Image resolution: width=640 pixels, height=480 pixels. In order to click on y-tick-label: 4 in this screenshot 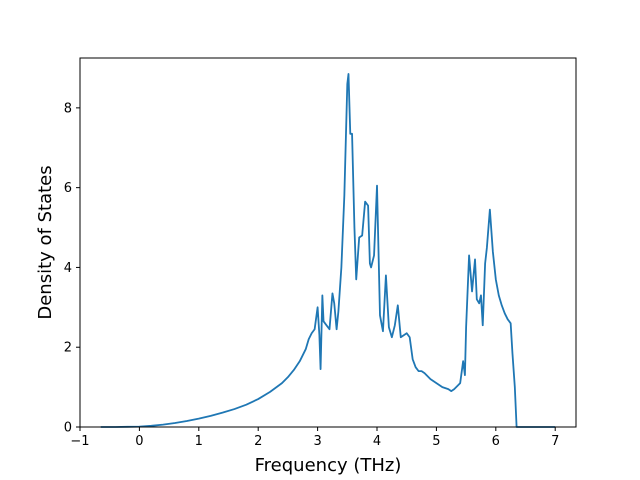, I will do `click(68, 268)`.